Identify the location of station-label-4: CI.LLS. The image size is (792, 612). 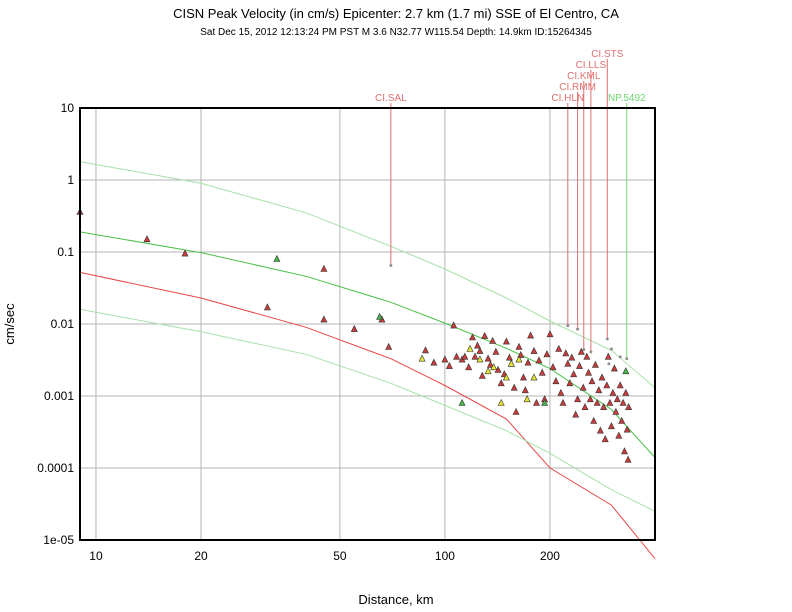
(591, 65).